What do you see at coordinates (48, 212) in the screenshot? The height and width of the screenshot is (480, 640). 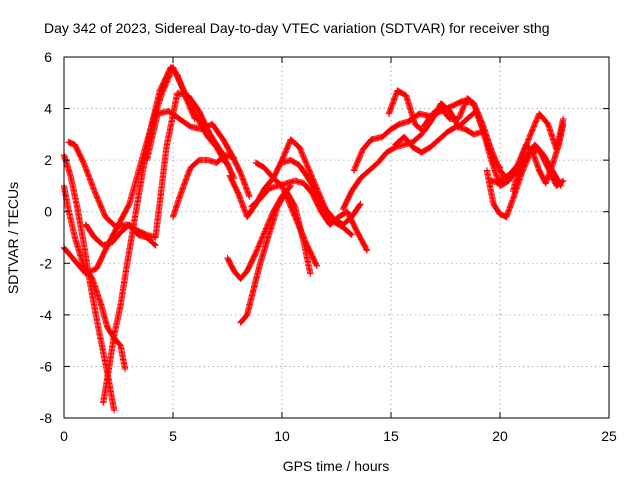 I see `y-tick-label: 0` at bounding box center [48, 212].